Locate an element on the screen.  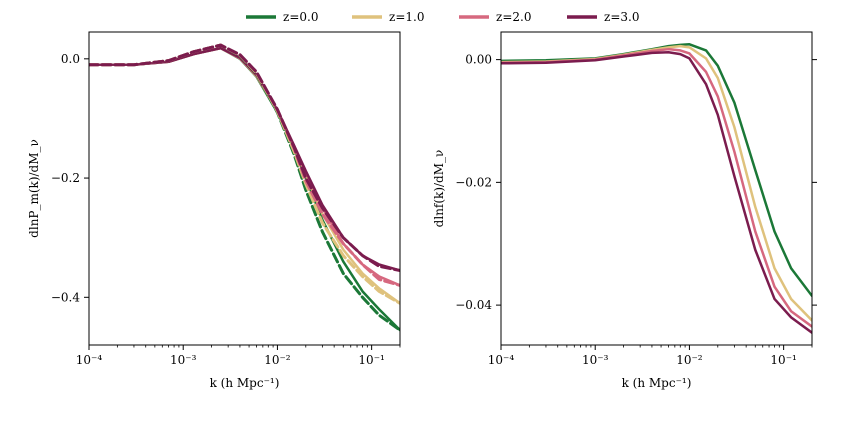
panel-1-ylabel: dlnf(k)/dM_ν is located at coordinates (439, 189).